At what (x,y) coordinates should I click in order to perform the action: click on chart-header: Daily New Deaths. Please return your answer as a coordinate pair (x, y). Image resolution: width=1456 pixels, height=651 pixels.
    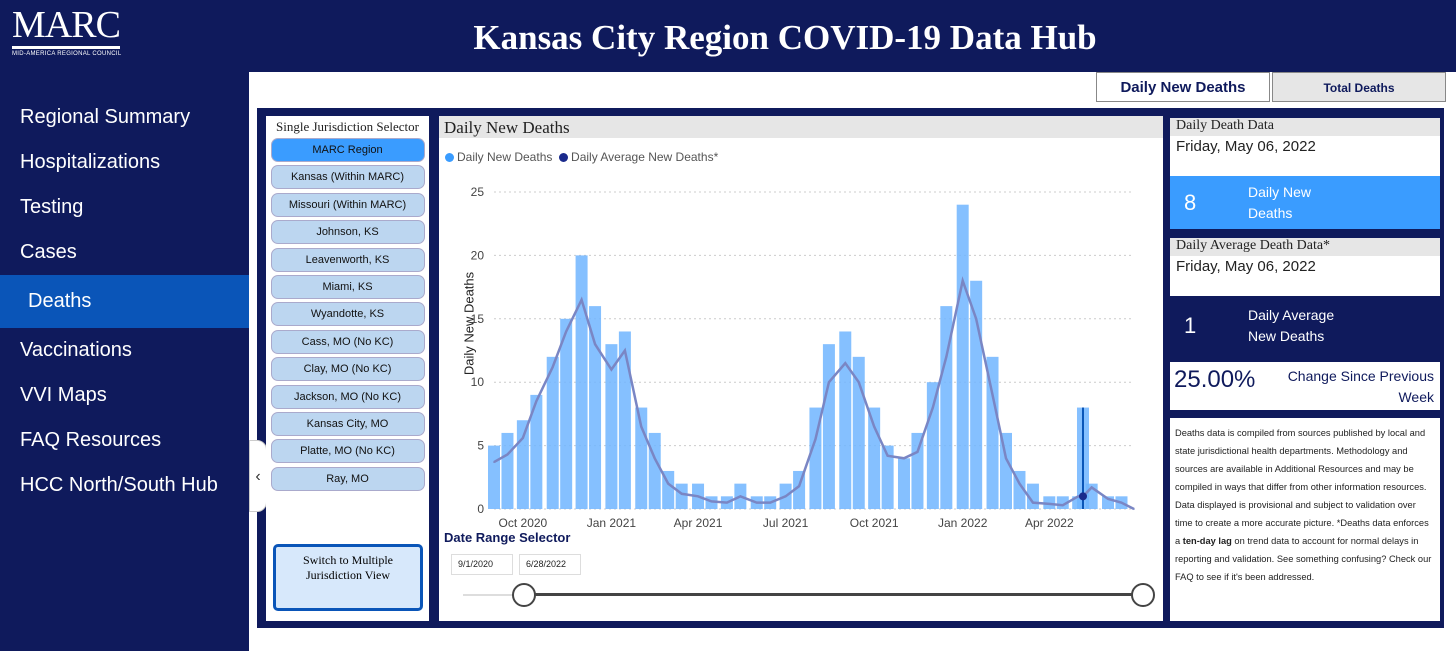
    Looking at the image, I should click on (801, 127).